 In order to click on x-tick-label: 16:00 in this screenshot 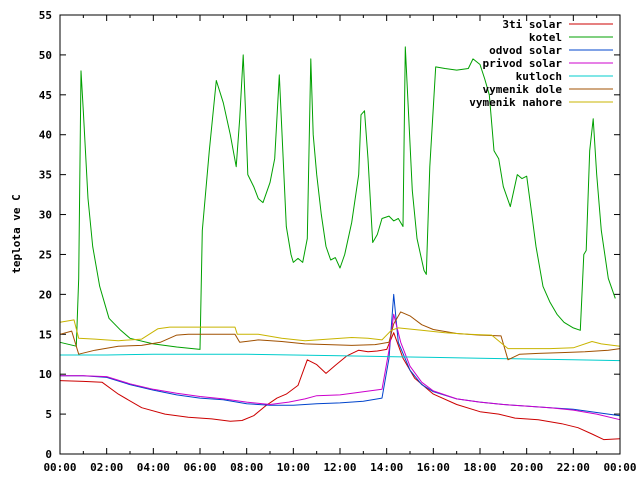, I will do `click(433, 467)`.